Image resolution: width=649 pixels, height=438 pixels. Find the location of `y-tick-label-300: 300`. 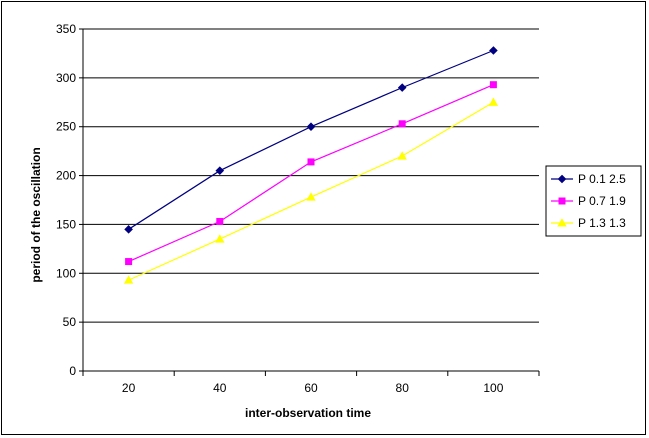

y-tick-label-300: 300 is located at coordinates (66, 78).